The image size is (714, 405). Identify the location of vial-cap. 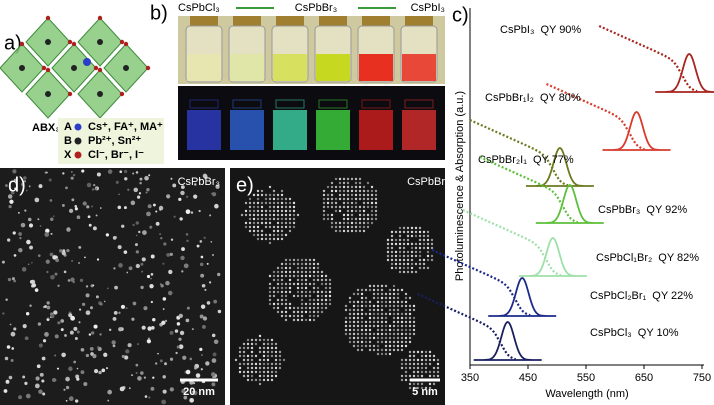
(204, 21).